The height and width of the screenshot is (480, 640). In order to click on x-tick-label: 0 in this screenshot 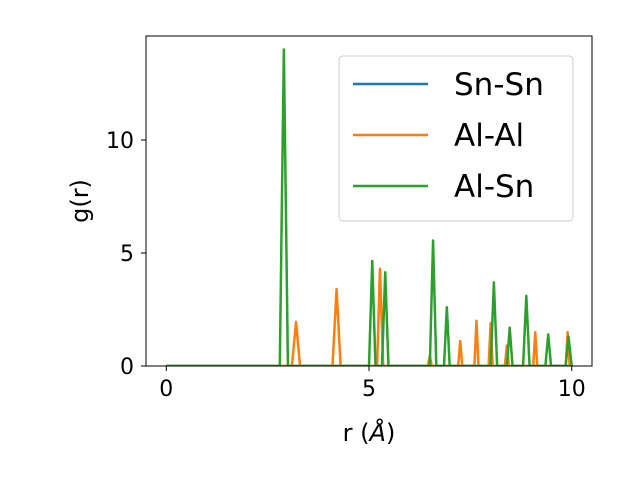, I will do `click(166, 389)`.